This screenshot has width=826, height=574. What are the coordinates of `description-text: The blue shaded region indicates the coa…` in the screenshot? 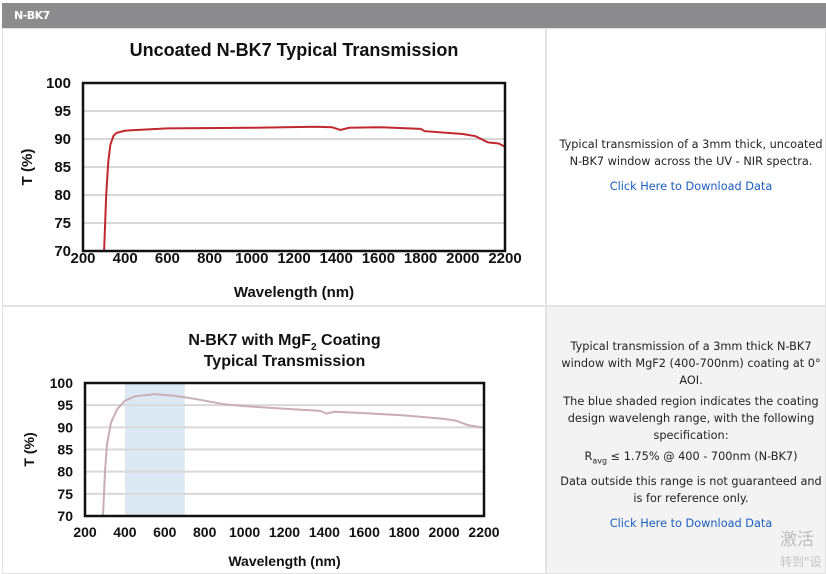 It's located at (691, 418).